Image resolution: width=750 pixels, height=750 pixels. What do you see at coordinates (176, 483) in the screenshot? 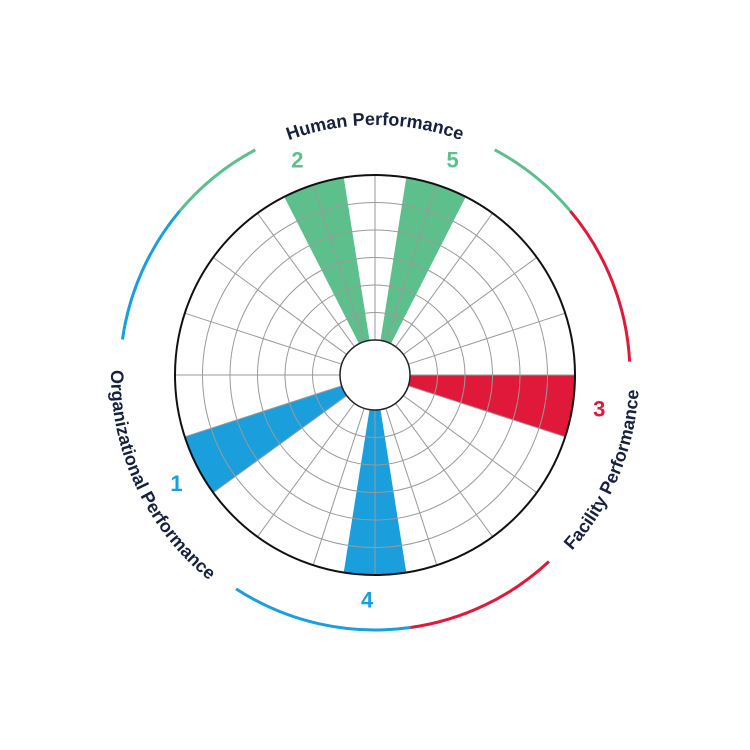
I see `sector-number: 1` at bounding box center [176, 483].